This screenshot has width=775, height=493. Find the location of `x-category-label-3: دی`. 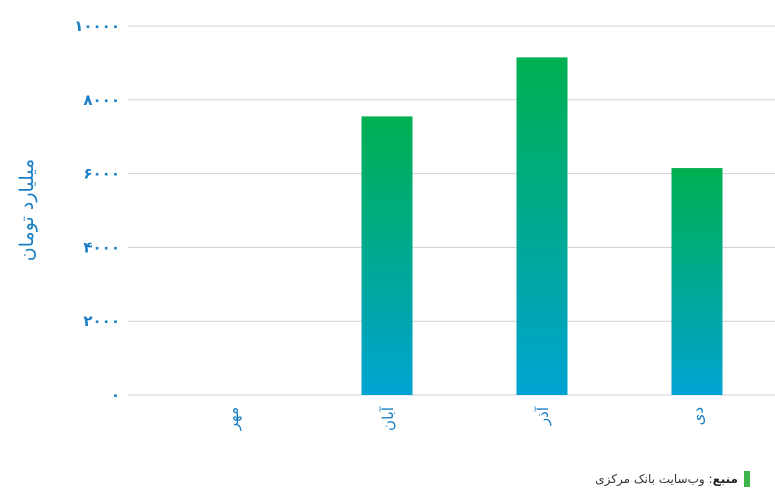

x-category-label-3: دی is located at coordinates (698, 416).